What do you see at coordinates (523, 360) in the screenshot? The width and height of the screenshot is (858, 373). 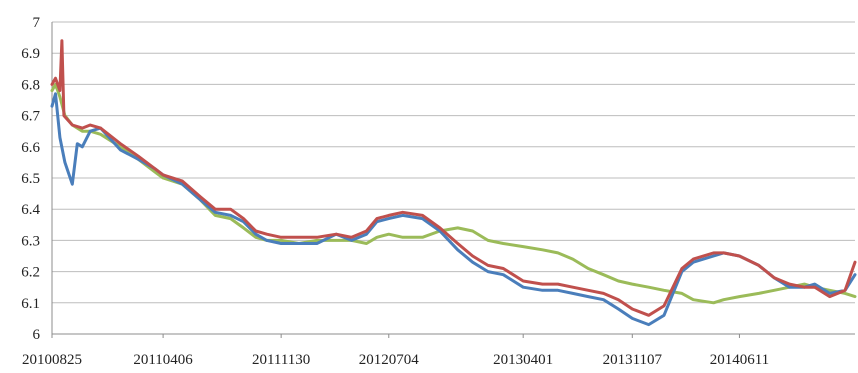 I see `x-tick-label: 20130401` at bounding box center [523, 360].